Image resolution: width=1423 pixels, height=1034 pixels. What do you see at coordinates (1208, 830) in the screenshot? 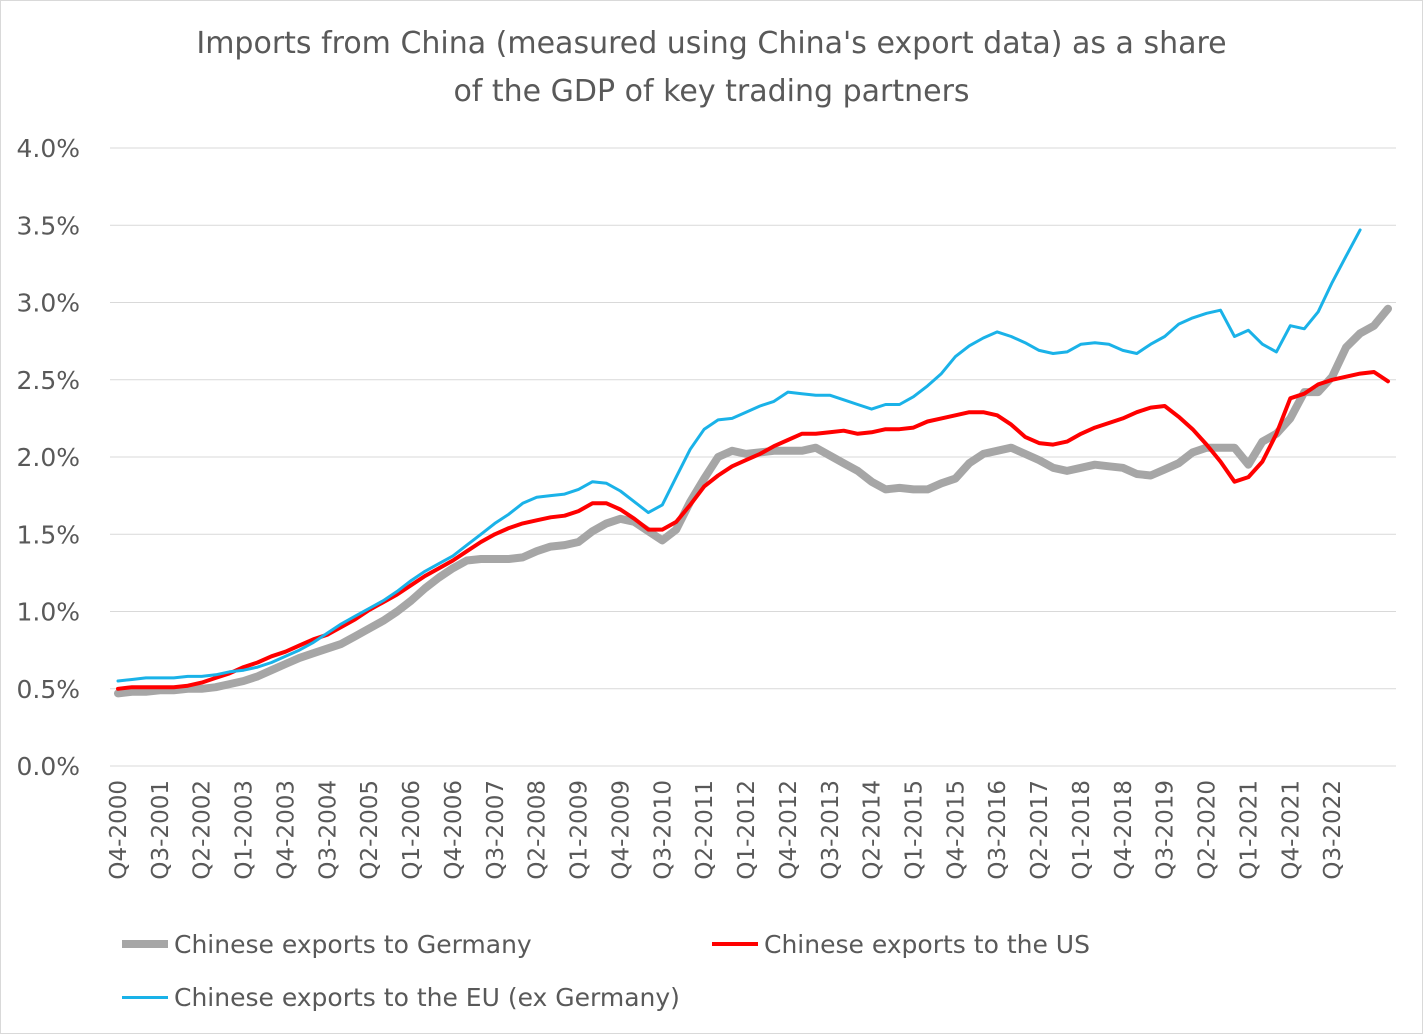
I see `x-tick-label: Q2-2020` at bounding box center [1208, 830].